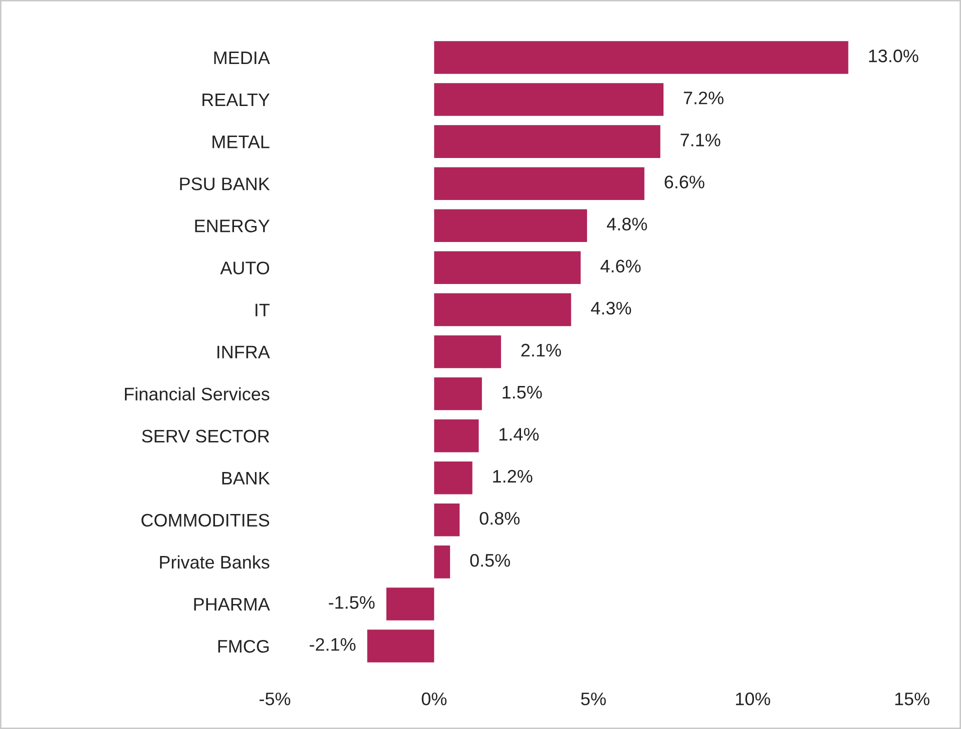 Image resolution: width=961 pixels, height=729 pixels. I want to click on data-label: 0.5%, so click(490, 560).